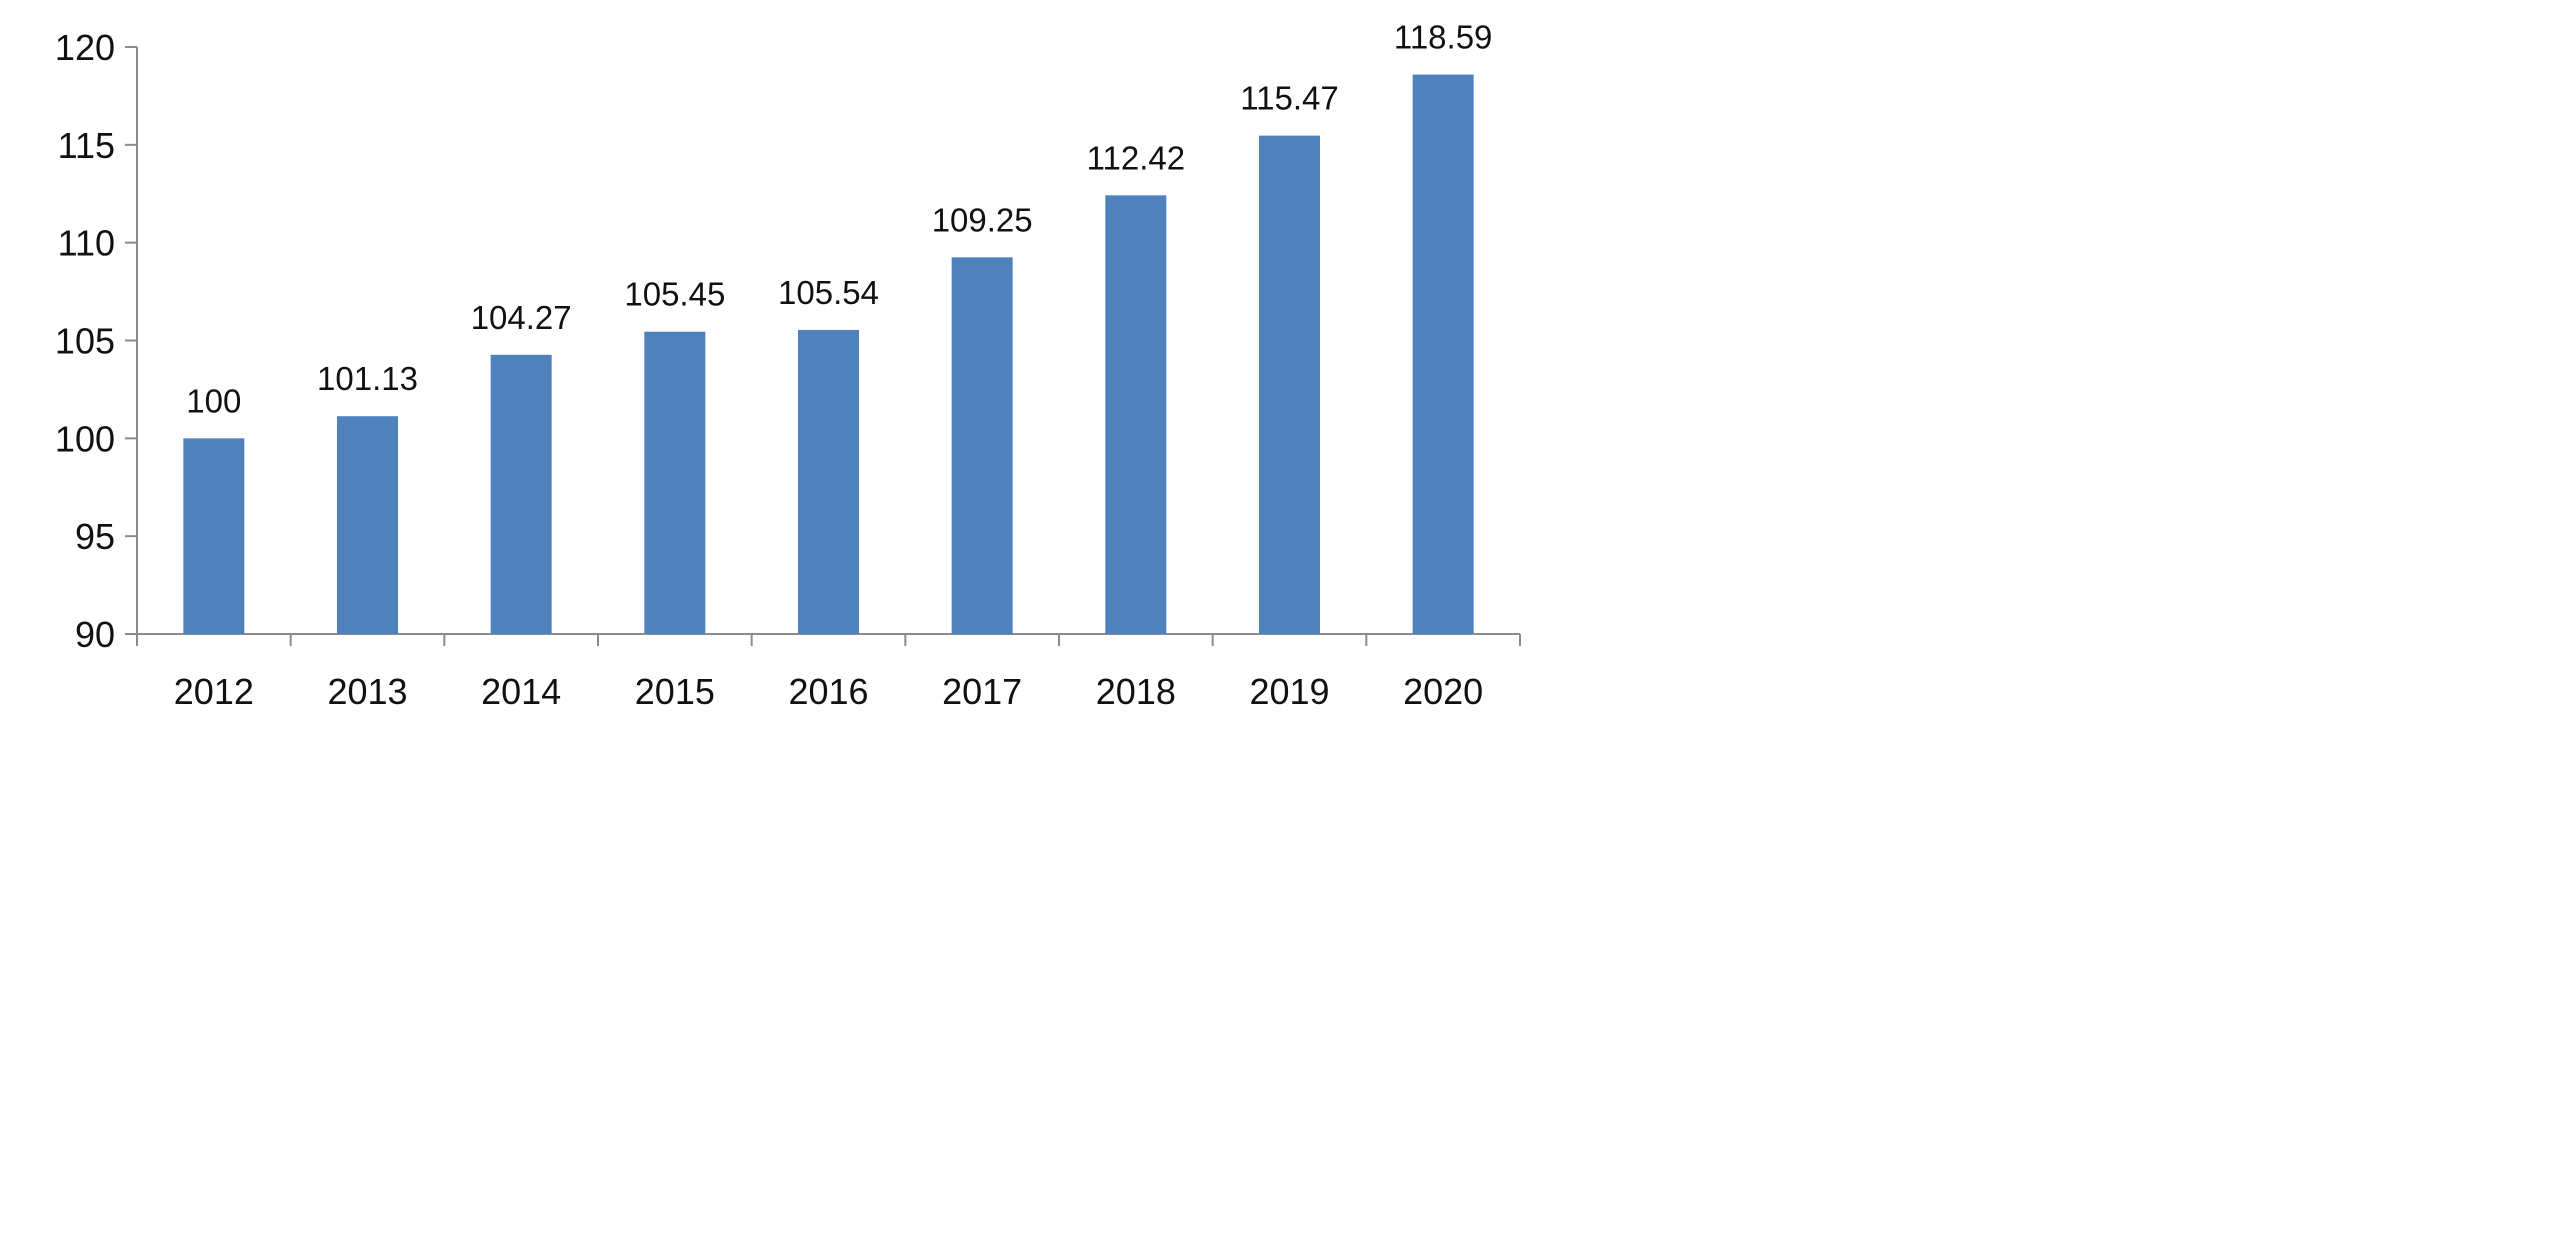  What do you see at coordinates (86, 243) in the screenshot?
I see `y-tick-label: 110` at bounding box center [86, 243].